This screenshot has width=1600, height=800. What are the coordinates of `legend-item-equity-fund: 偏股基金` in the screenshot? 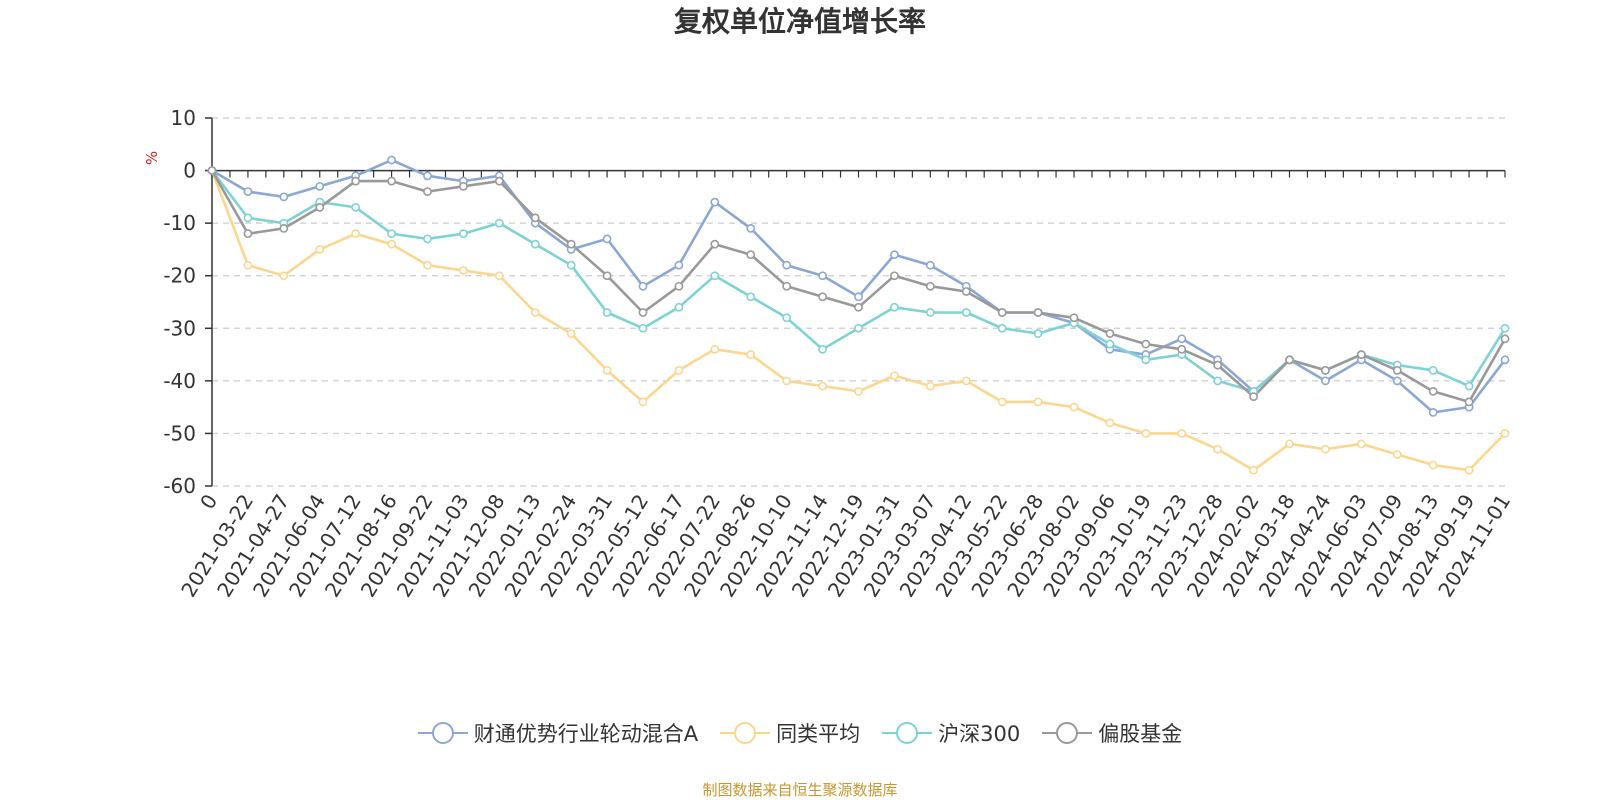 It's located at (1112, 733).